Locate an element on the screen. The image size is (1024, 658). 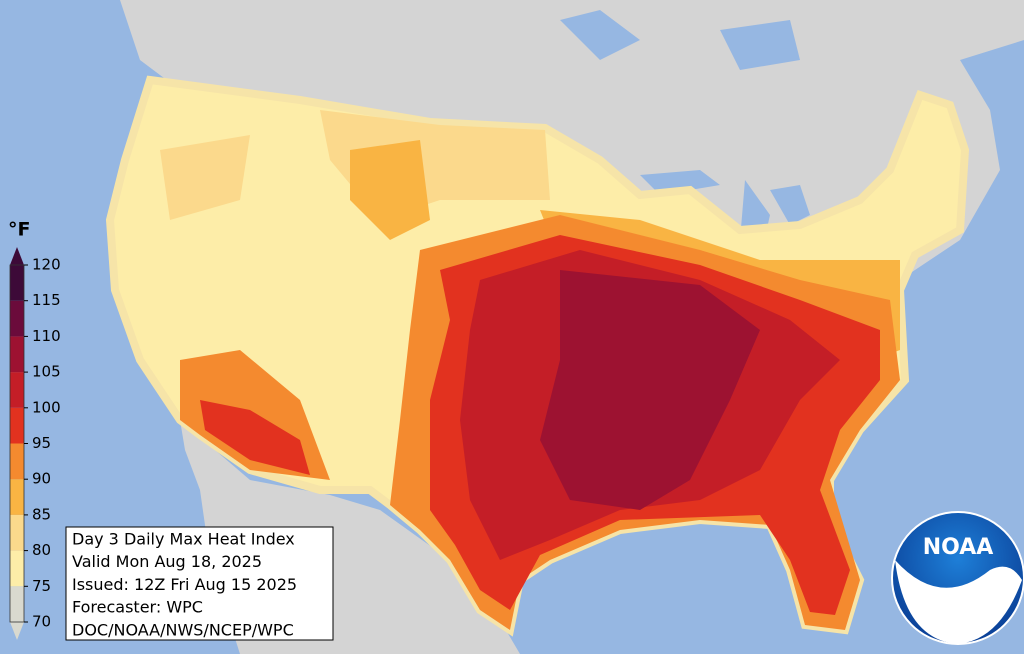
info-line: Issued: 12Z Fri Aug 15 2025 is located at coordinates (184, 584).